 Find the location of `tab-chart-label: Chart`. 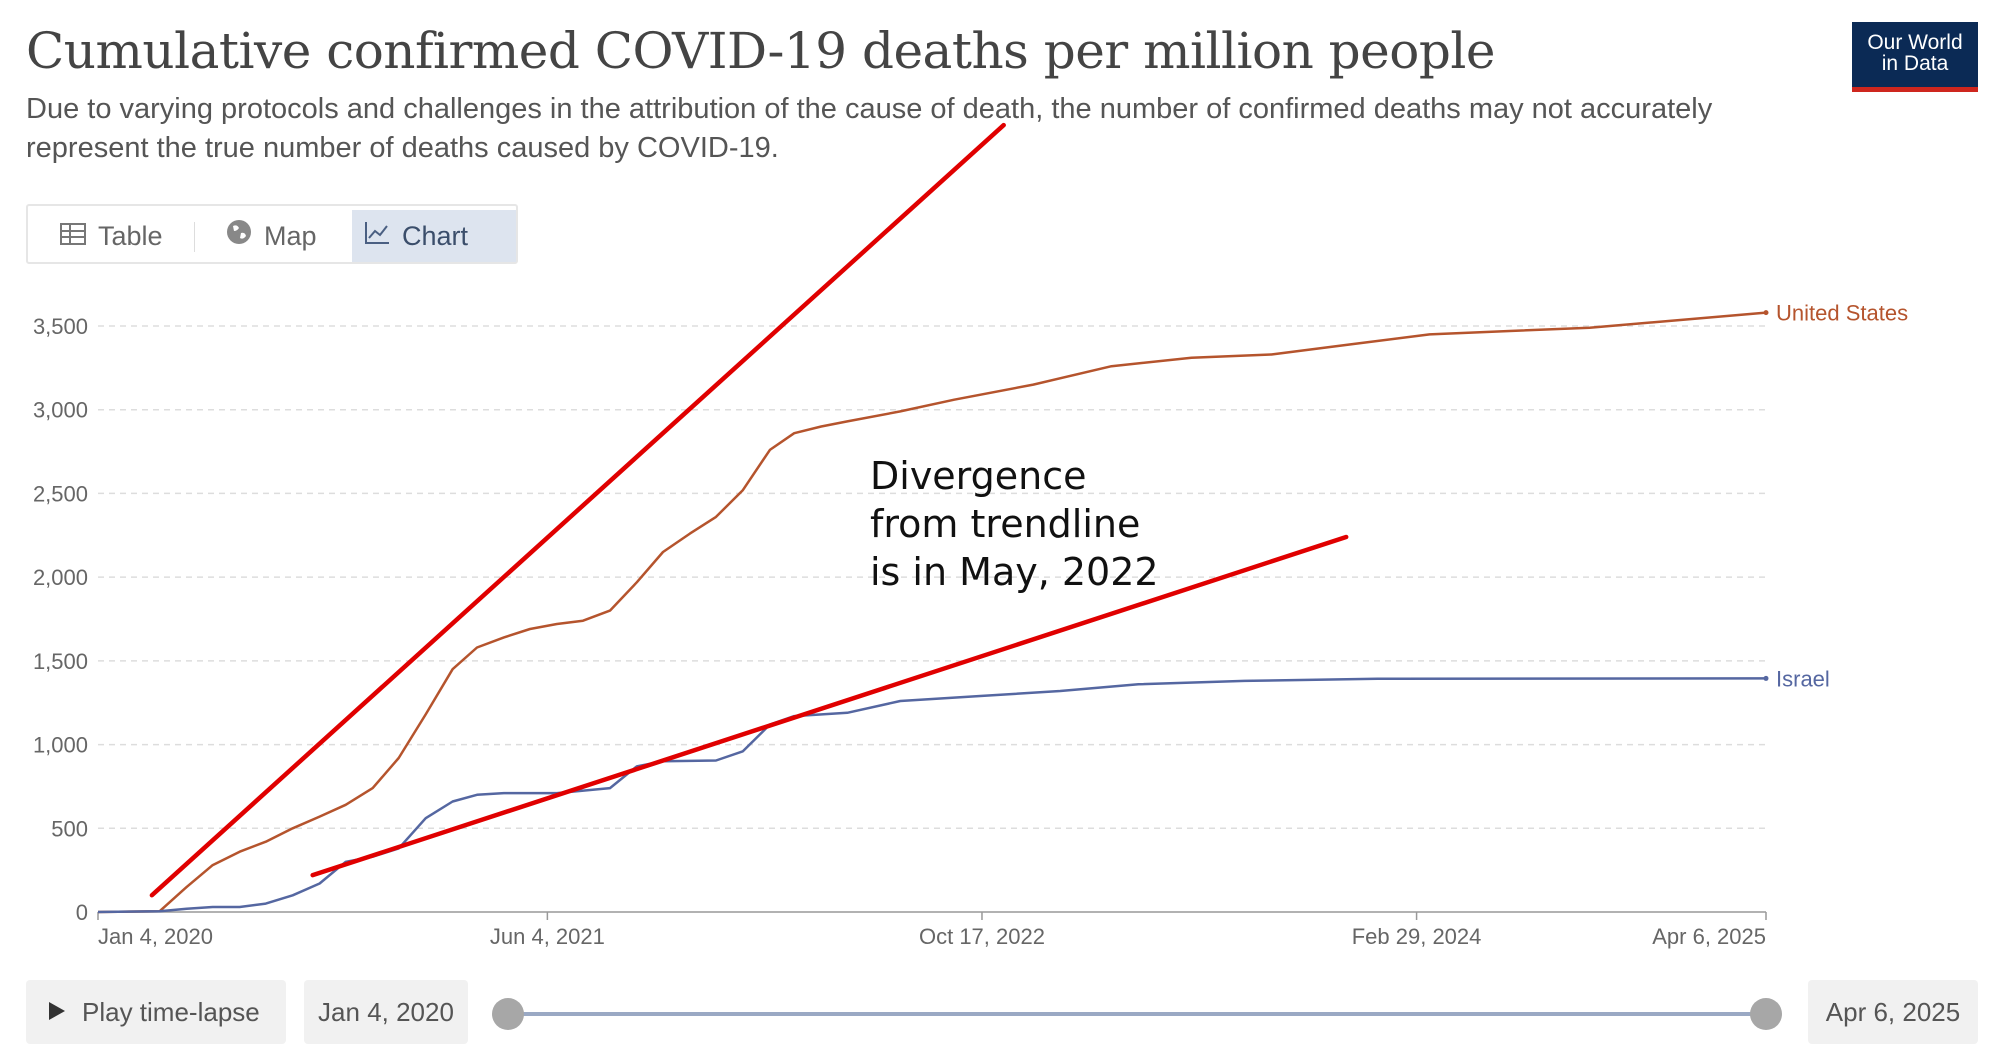

tab-chart-label: Chart is located at coordinates (435, 236).